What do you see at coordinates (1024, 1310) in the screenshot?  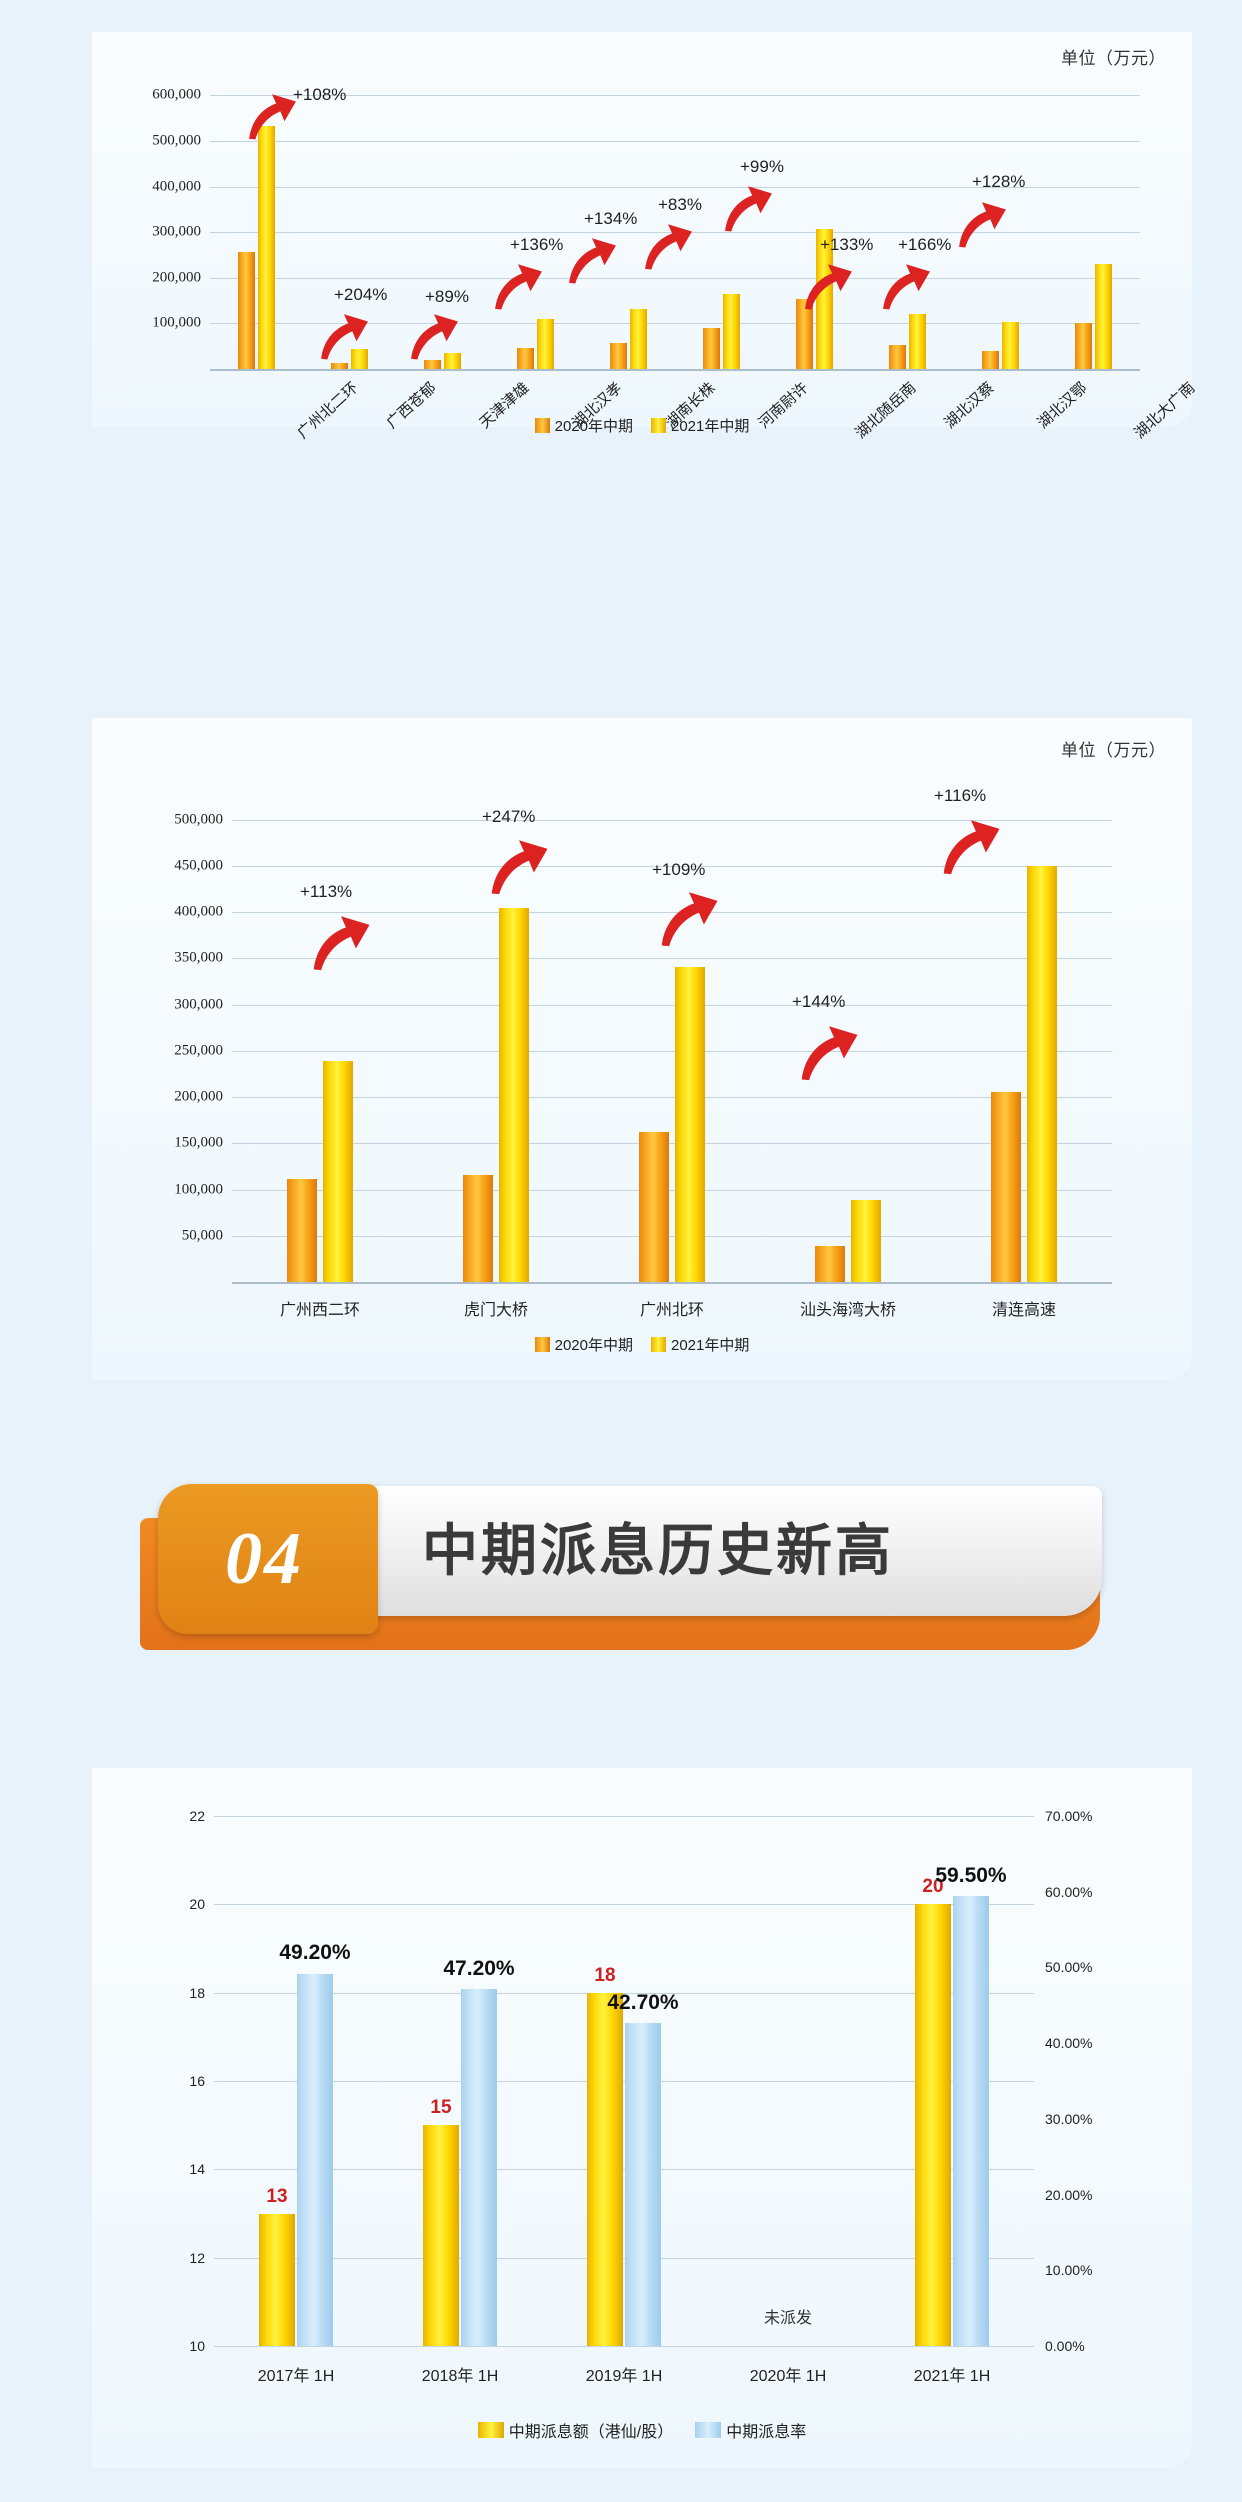 I see `x-axis-label-4: 清连高速` at bounding box center [1024, 1310].